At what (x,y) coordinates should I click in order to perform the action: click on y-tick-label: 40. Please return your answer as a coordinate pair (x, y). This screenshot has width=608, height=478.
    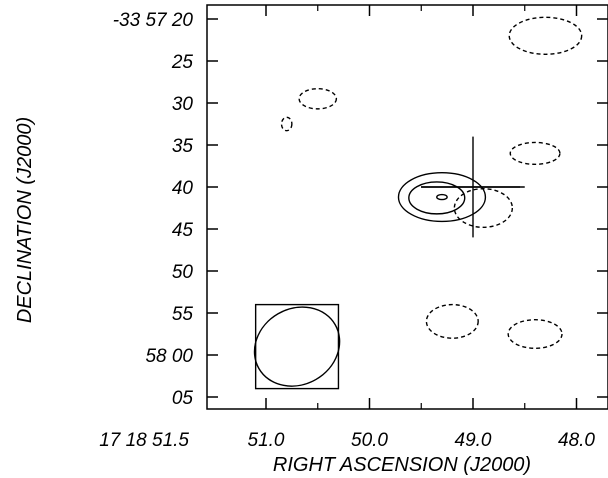
    Looking at the image, I should click on (183, 188).